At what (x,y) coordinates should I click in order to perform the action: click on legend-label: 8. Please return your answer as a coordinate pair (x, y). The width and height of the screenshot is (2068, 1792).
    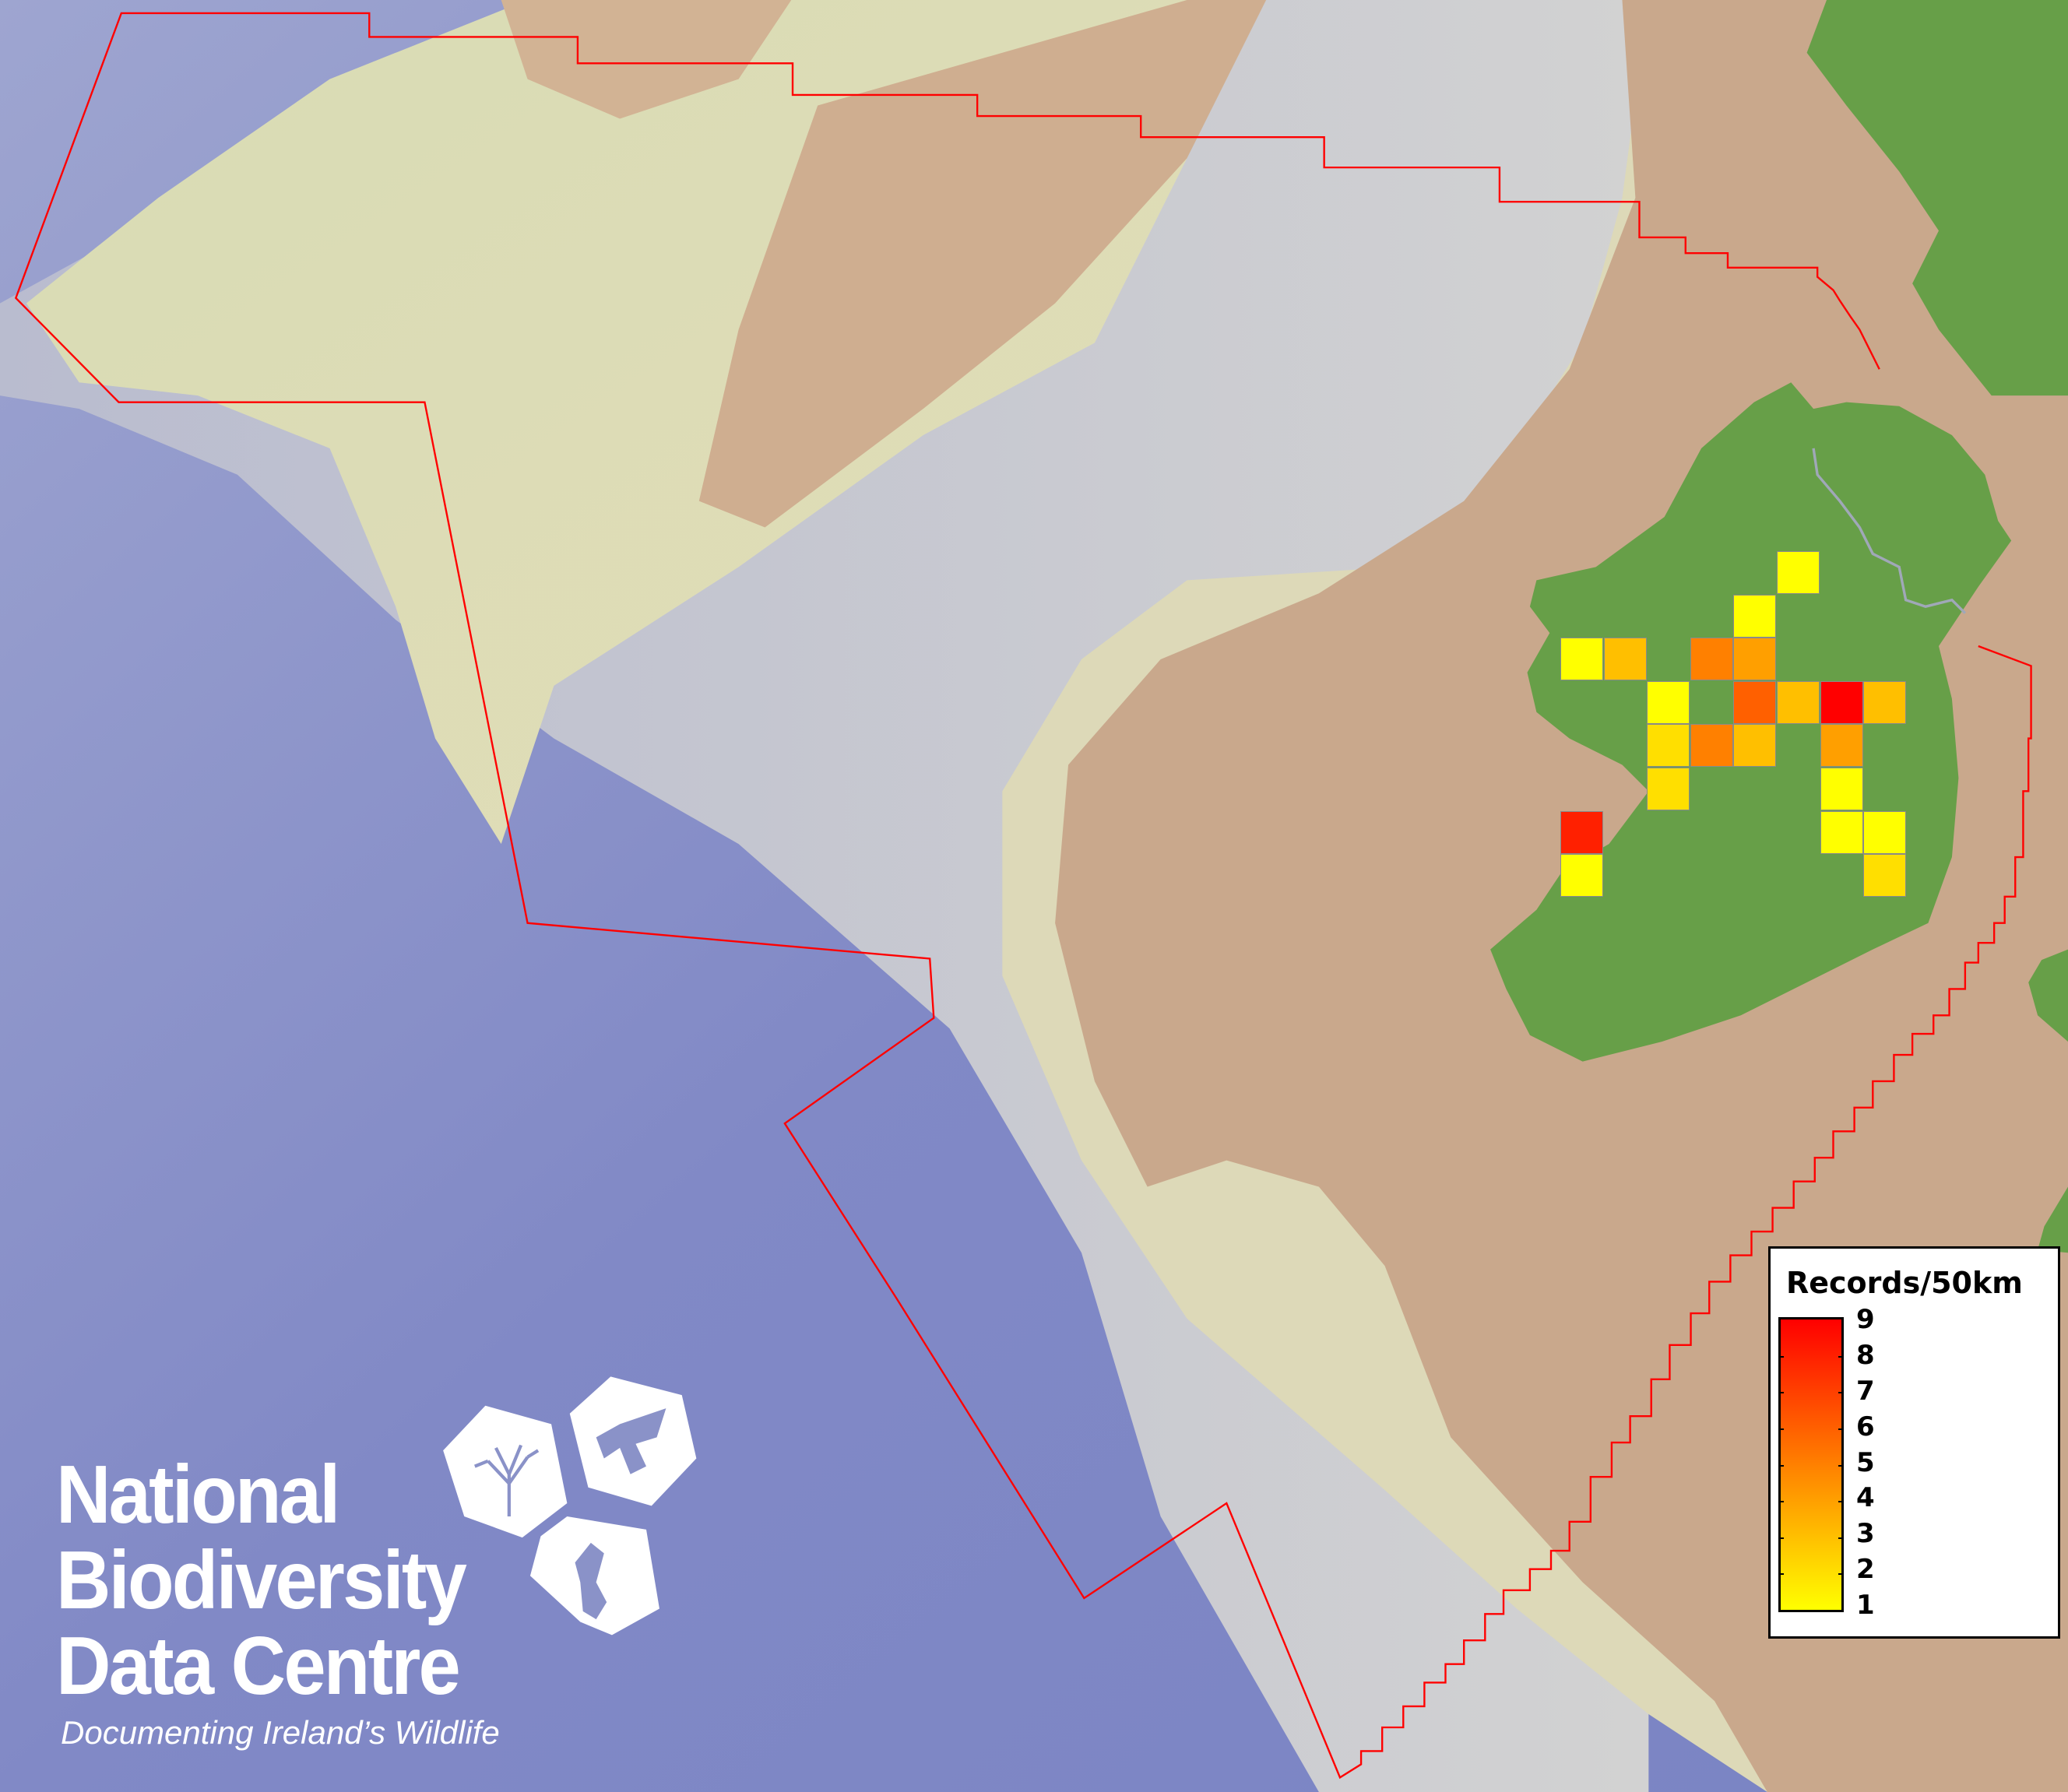
    Looking at the image, I should click on (1866, 1355).